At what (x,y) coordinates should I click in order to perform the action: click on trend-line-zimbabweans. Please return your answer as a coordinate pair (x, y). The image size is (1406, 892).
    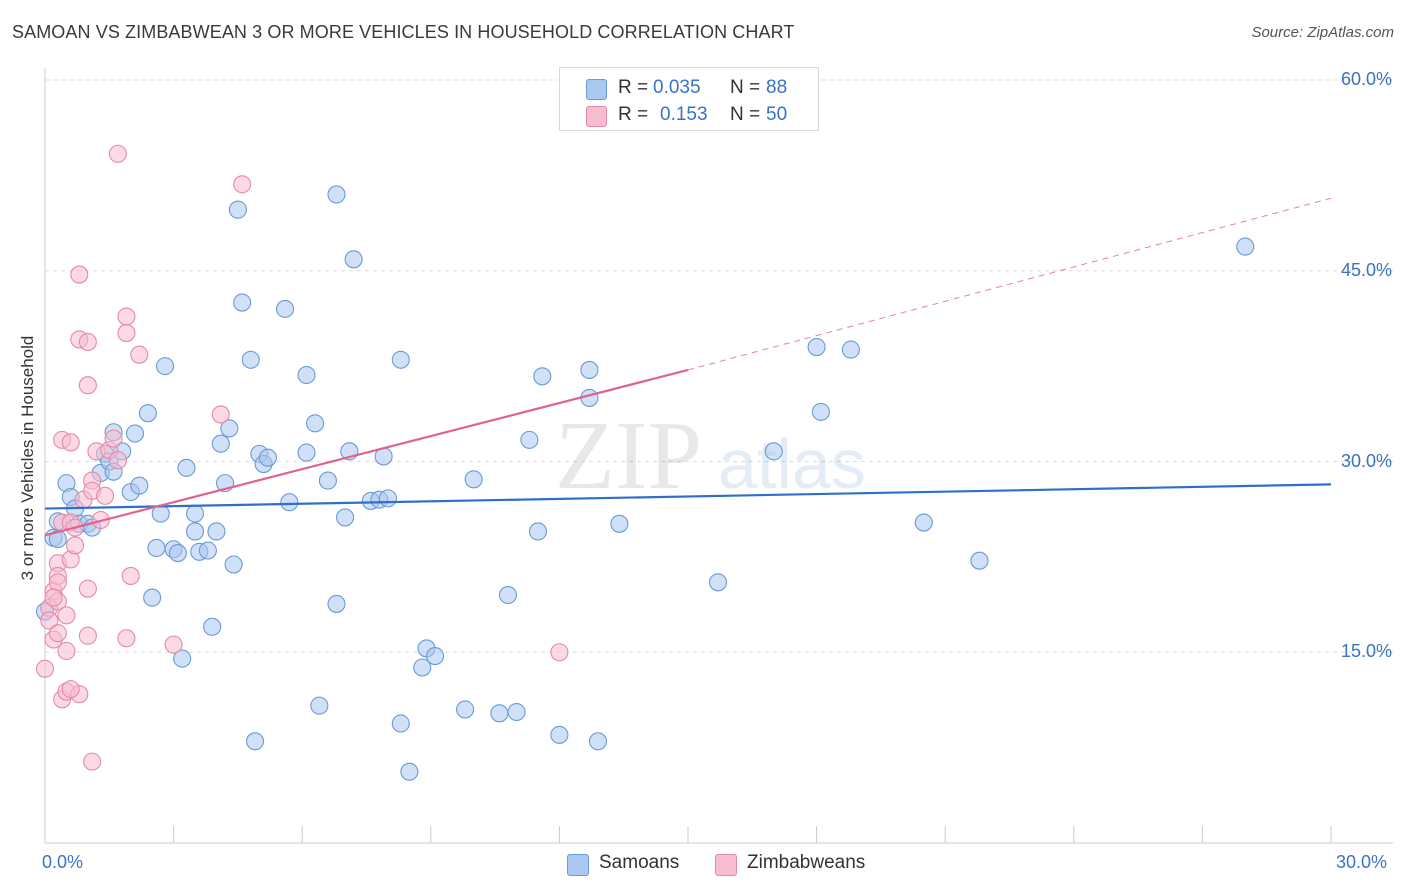
    Looking at the image, I should click on (366, 452).